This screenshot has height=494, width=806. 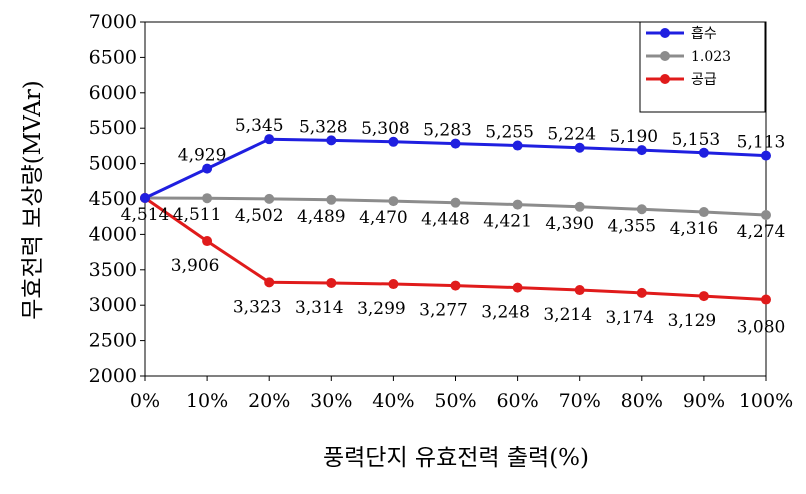 I want to click on data-label: 4,316, so click(x=694, y=229).